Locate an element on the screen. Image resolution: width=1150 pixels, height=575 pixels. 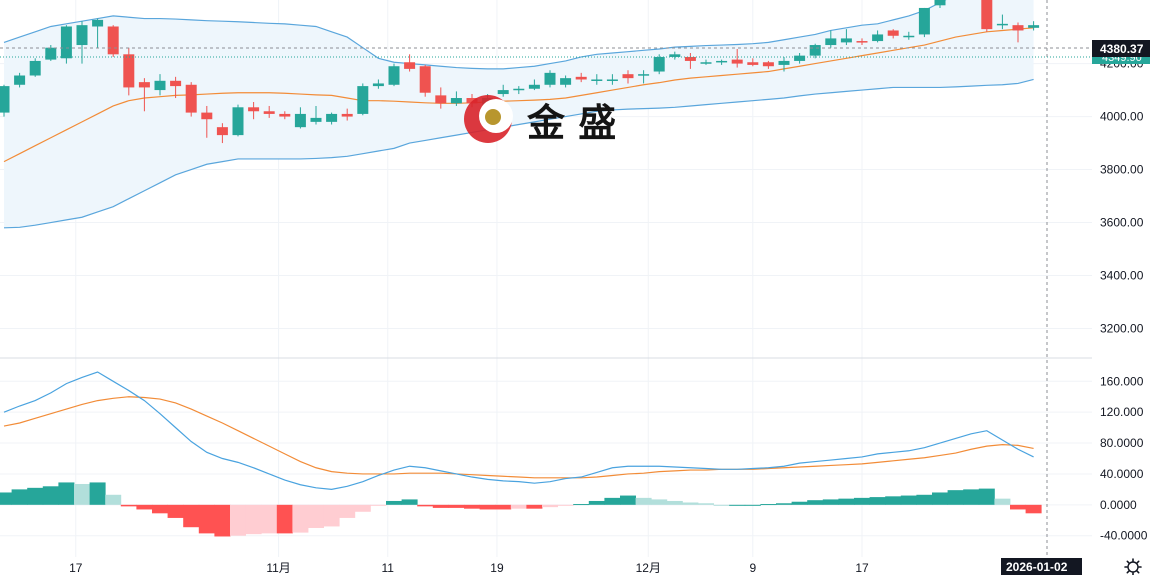
price-tick-label: 3200.00 is located at coordinates (1122, 329).